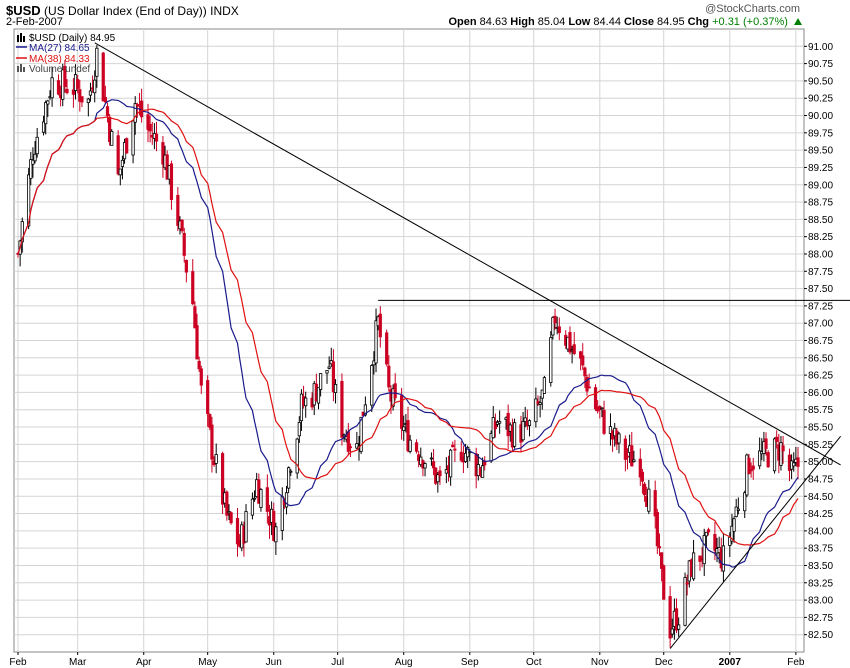 Image resolution: width=850 pixels, height=668 pixels. What do you see at coordinates (18, 38) in the screenshot?
I see `bars-icon` at bounding box center [18, 38].